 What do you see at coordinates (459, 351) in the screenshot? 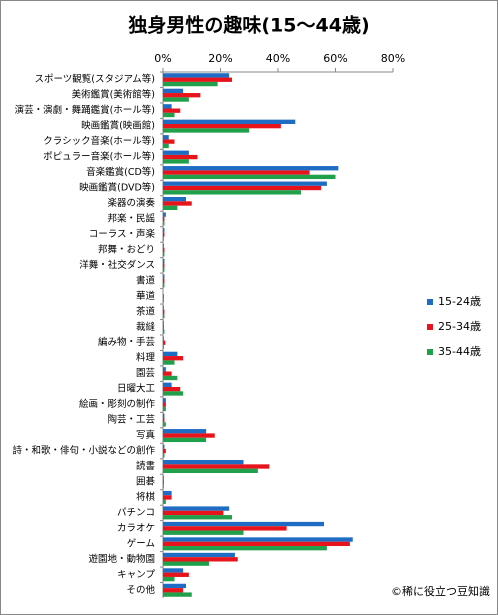
I see `legend-label: 35-44歳` at bounding box center [459, 351].